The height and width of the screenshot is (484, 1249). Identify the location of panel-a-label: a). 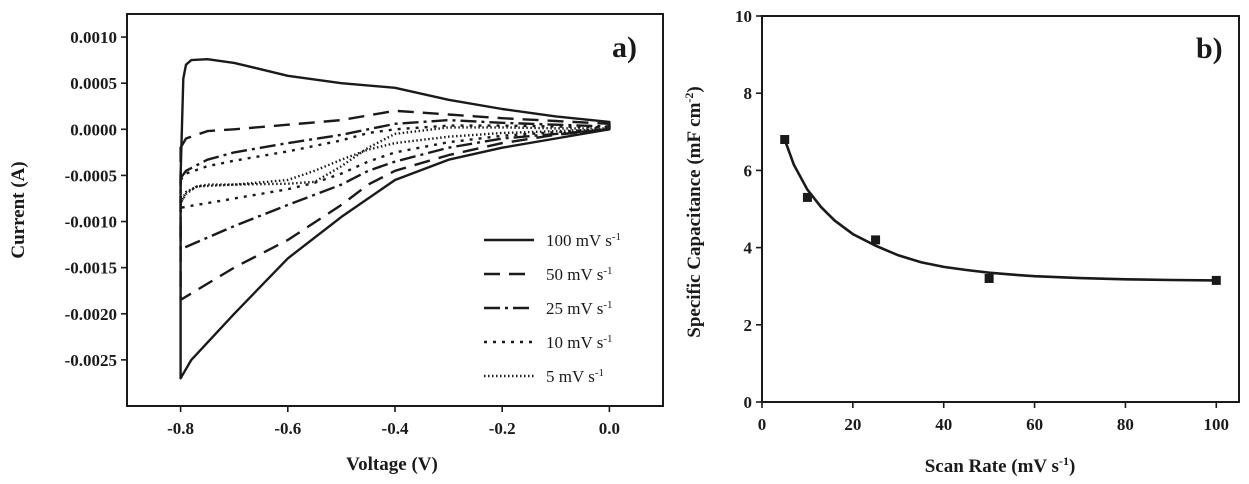
(624, 47).